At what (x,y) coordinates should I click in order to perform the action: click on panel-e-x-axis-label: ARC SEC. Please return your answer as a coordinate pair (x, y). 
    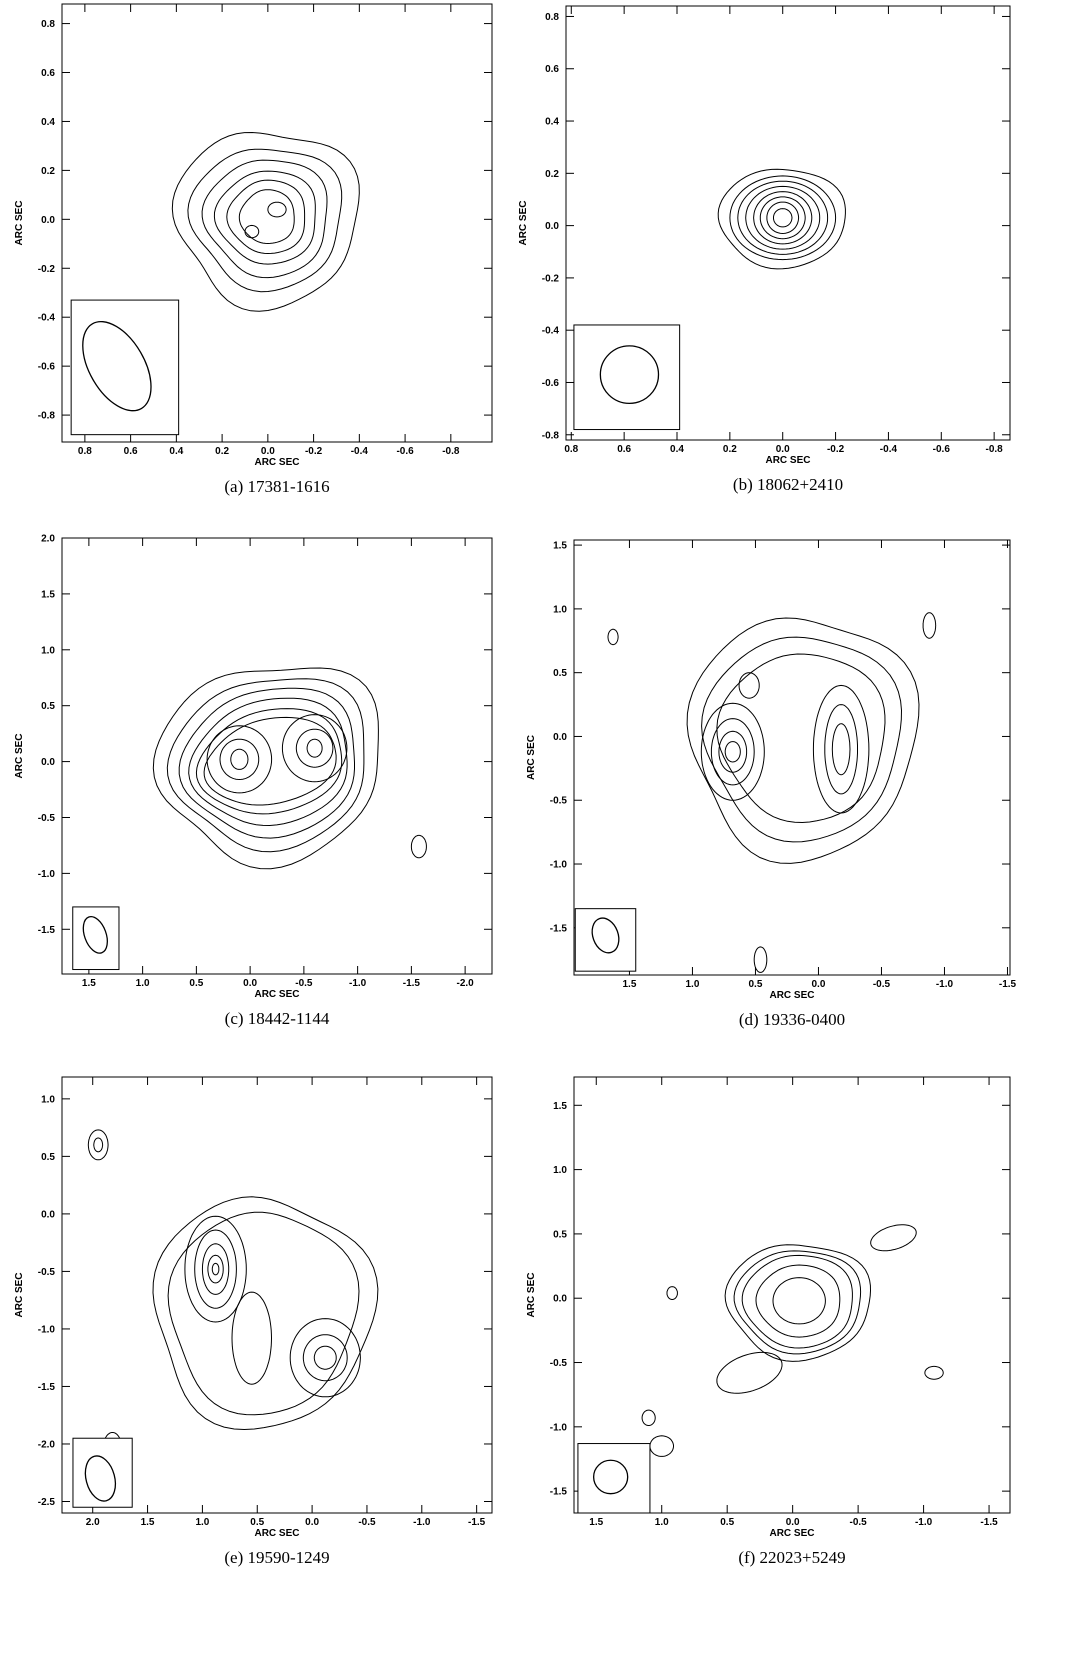
    Looking at the image, I should click on (276, 1533).